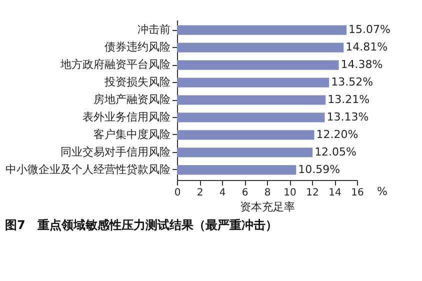 The image size is (422, 281). I want to click on y-tick-label: 投资损失风险, so click(137, 82).